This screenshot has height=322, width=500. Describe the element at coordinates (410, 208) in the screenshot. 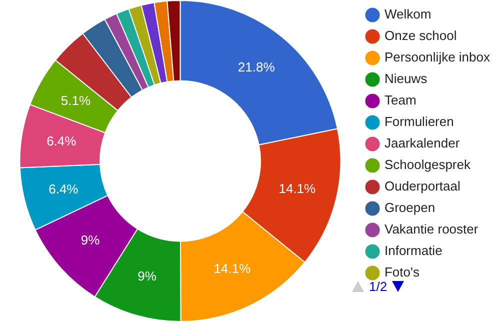

I see `legend-label: Groepen` at that location.